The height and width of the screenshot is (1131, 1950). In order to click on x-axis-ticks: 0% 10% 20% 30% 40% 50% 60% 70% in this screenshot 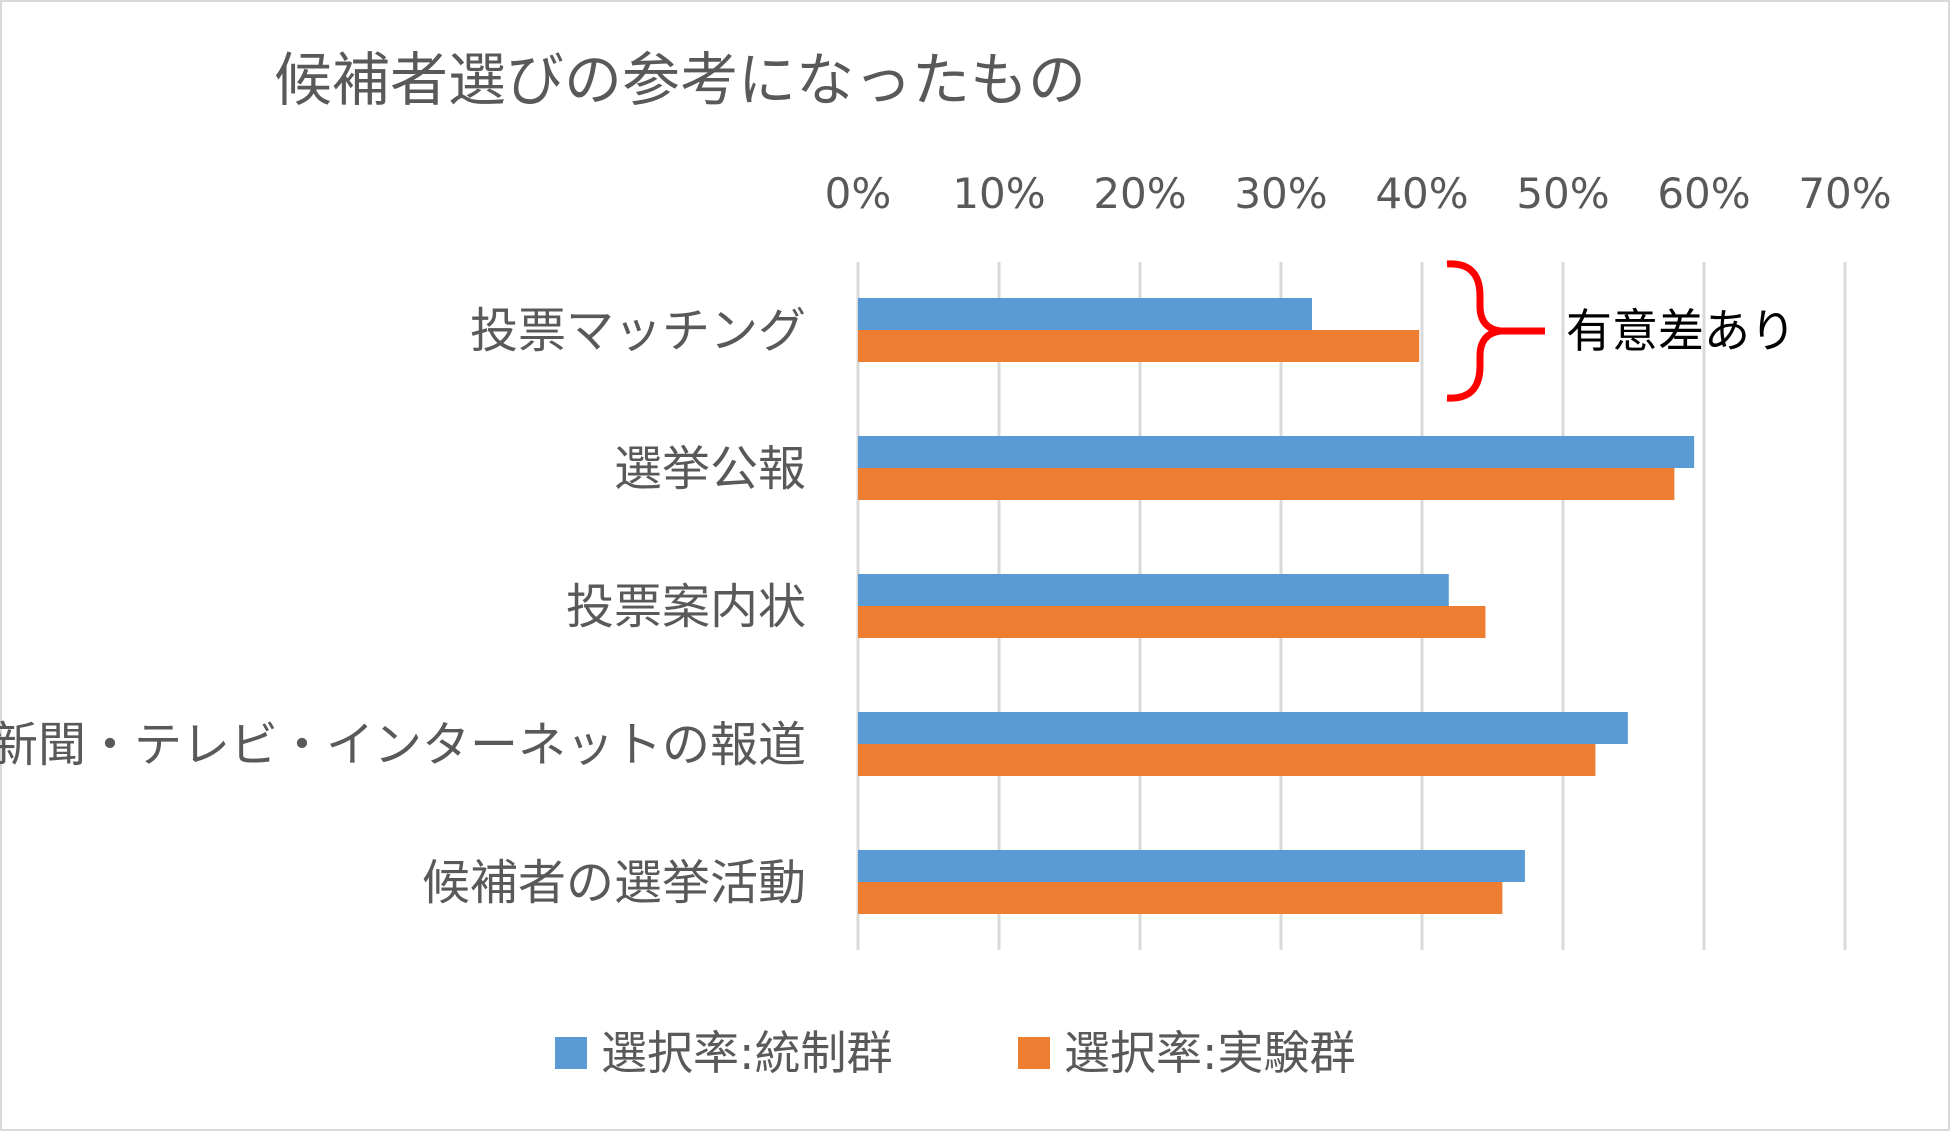, I will do `click(1358, 193)`.